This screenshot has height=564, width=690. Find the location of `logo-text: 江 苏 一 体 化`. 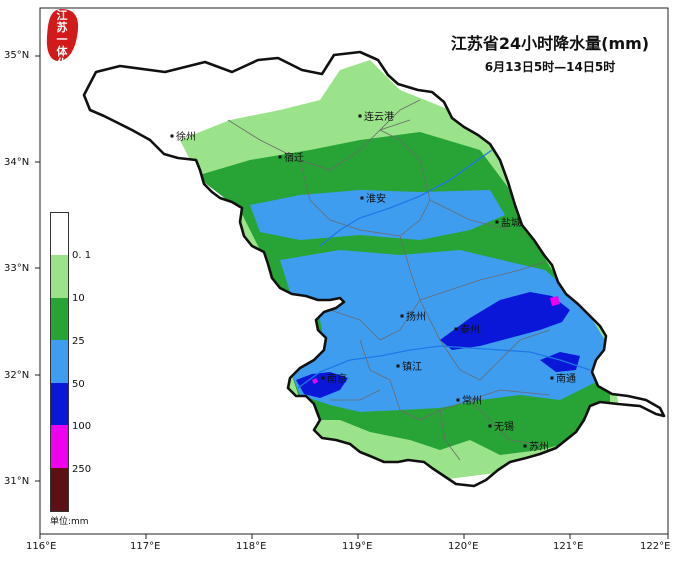

logo-text: 江 苏 一 体 化 is located at coordinates (62, 40).